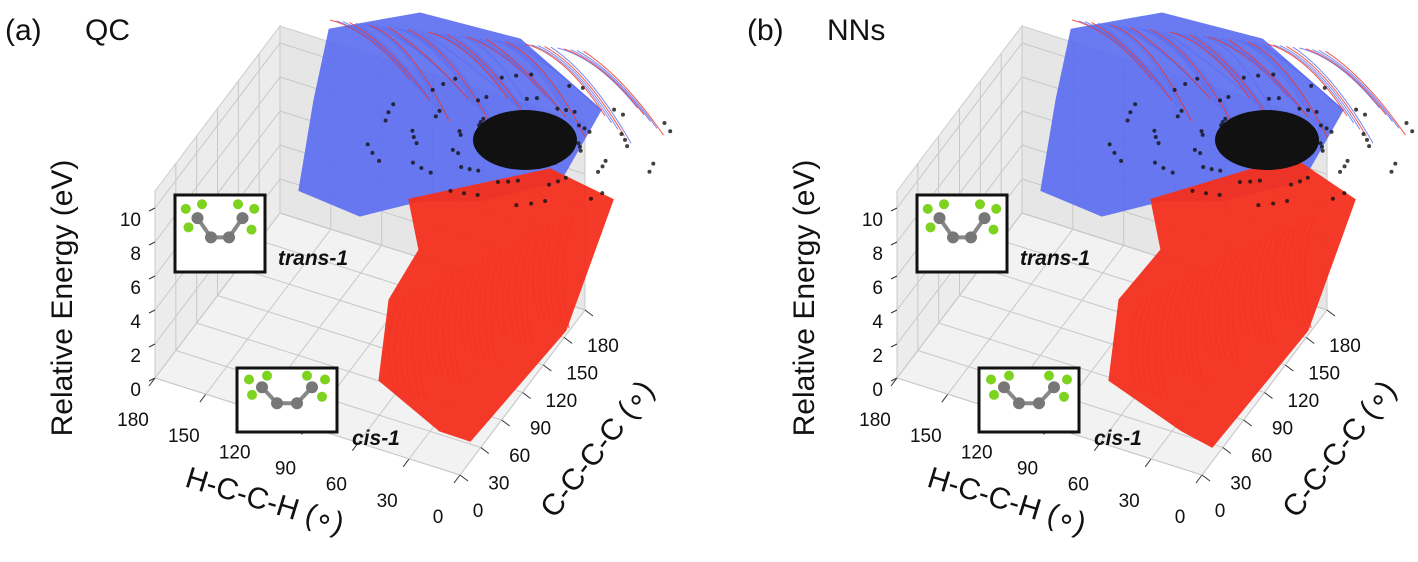 The height and width of the screenshot is (562, 1418). I want to click on x-tick-label: 180, so click(875, 420).